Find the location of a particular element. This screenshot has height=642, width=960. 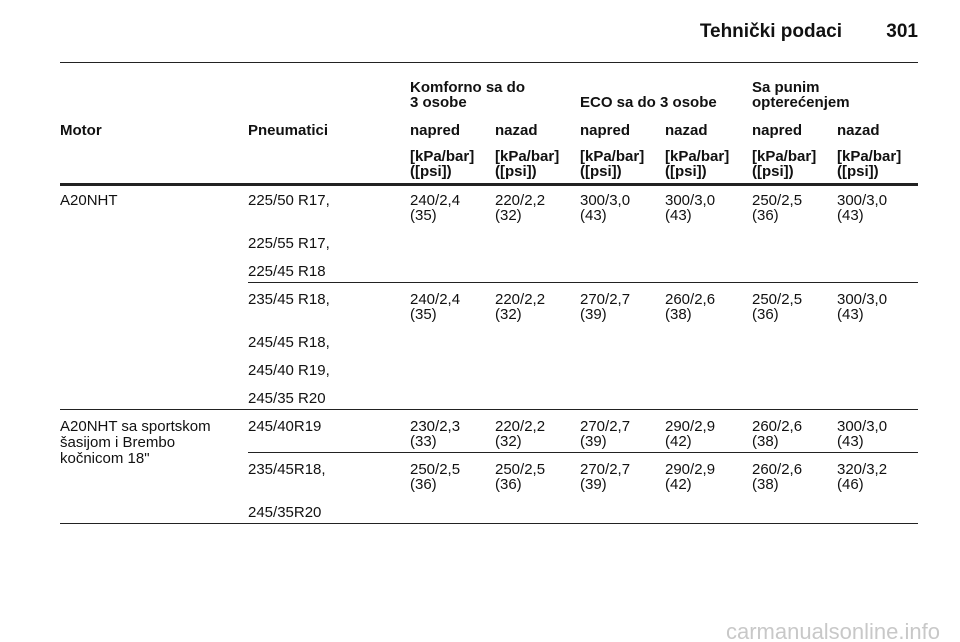

group-header: Sa punim is located at coordinates (786, 87).